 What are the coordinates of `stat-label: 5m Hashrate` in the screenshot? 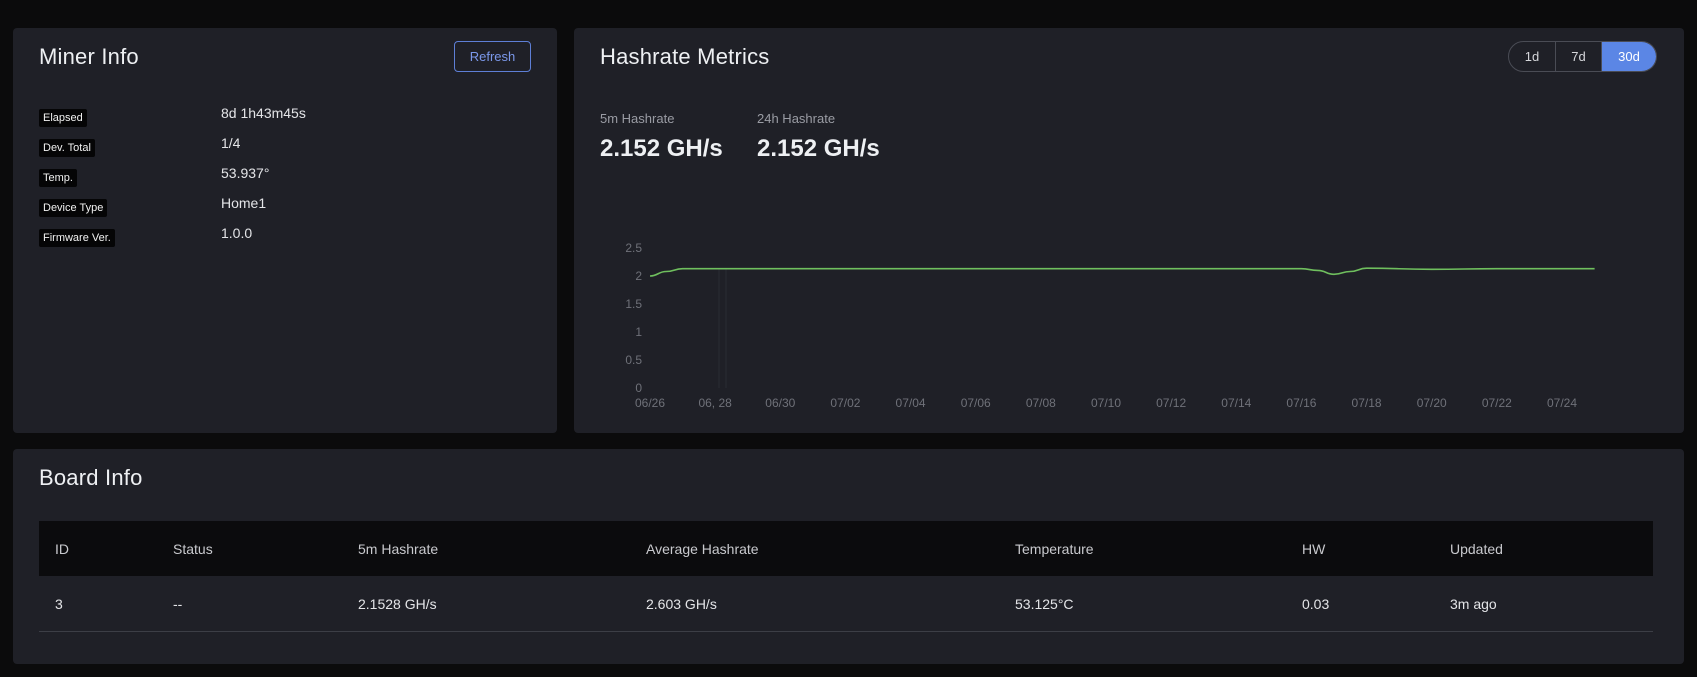 It's located at (637, 118).